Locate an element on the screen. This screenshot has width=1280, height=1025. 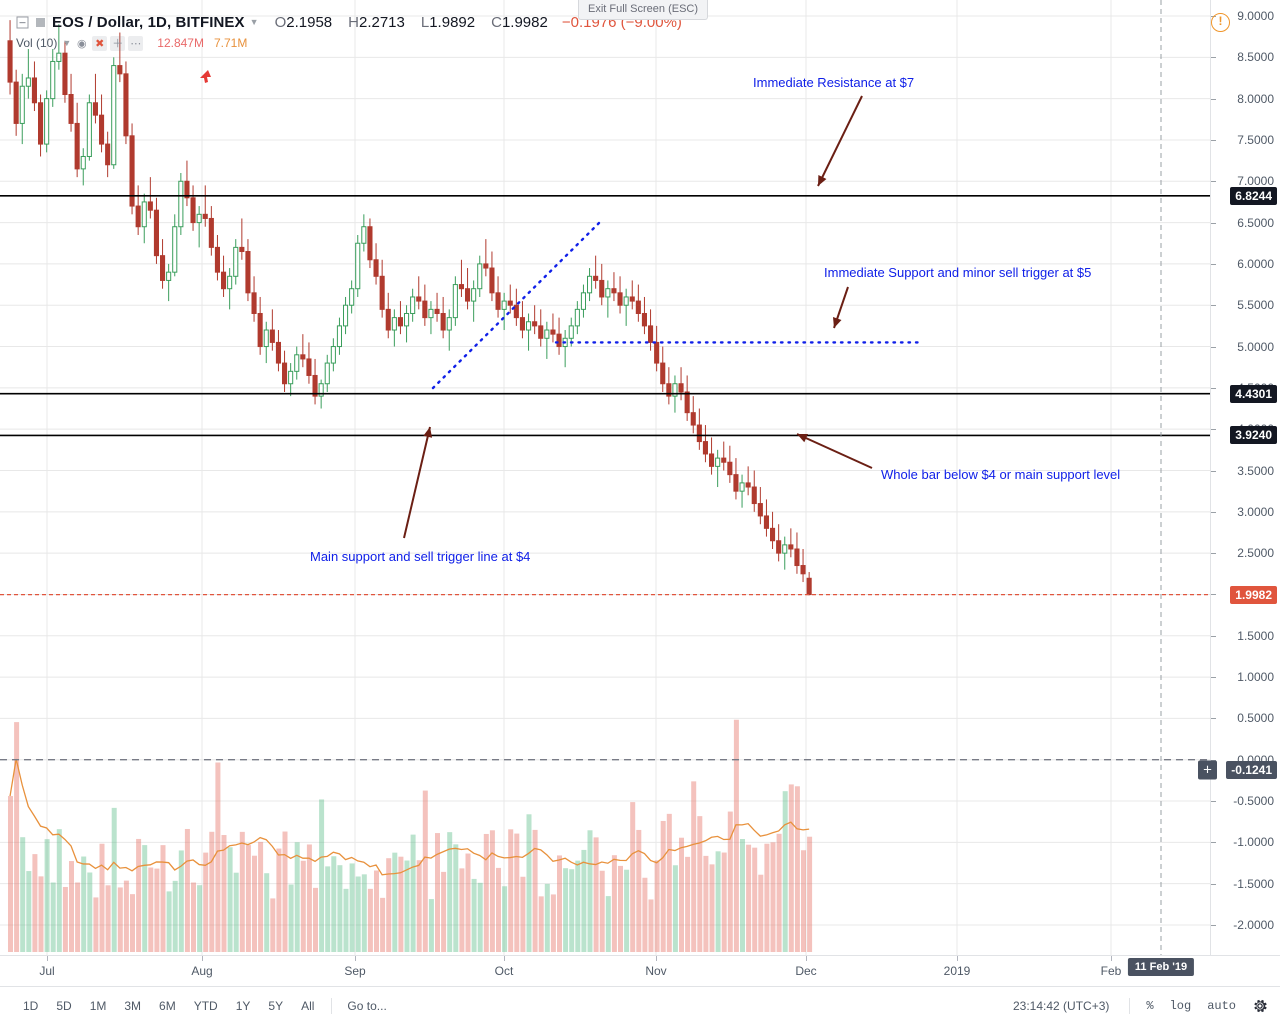
arrow-resistance is located at coordinates (840, 141).